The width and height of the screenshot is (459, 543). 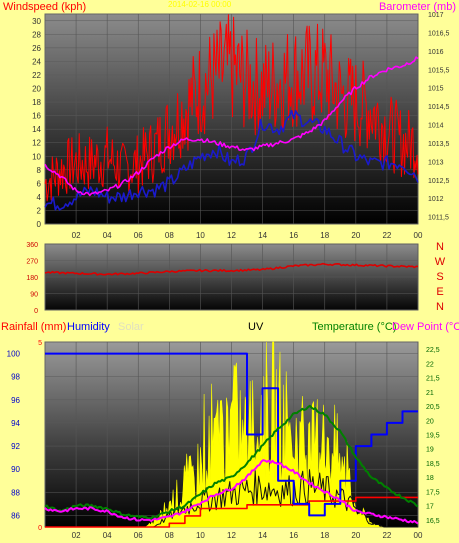 I want to click on y-tick-label: 1014,5, so click(x=439, y=107).